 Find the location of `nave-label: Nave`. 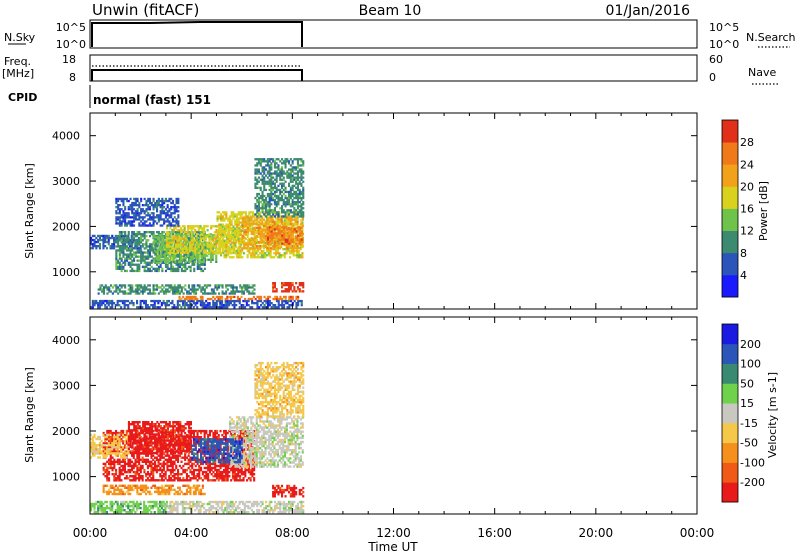

nave-label: Nave is located at coordinates (762, 72).